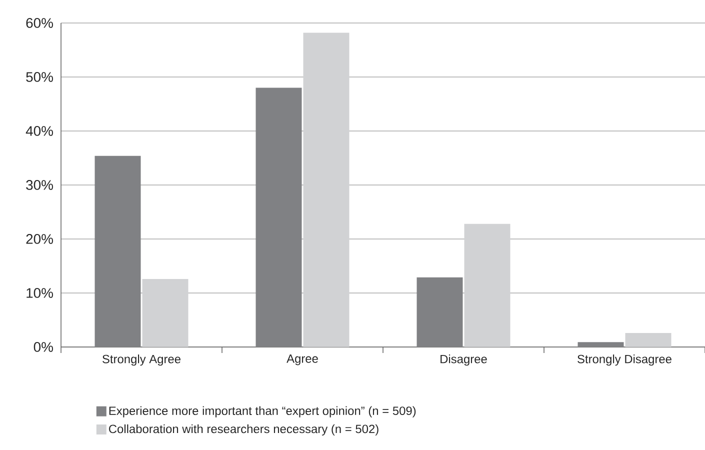 This screenshot has height=450, width=705. Describe the element at coordinates (39, 185) in the screenshot. I see `y-tick-label: 30%` at that location.